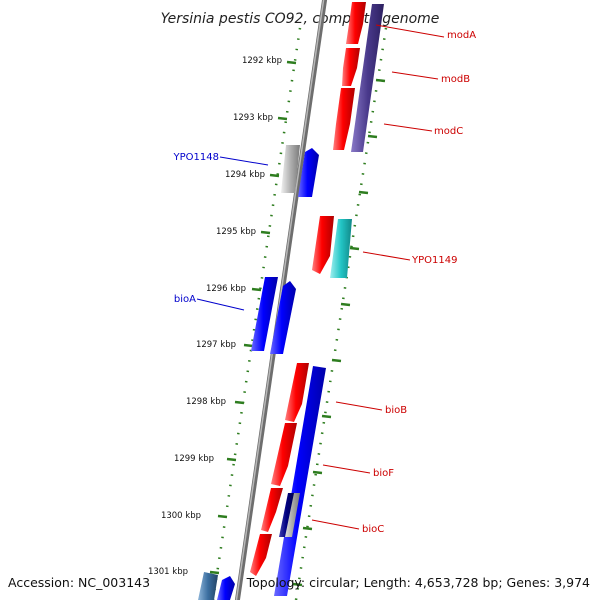  Describe the element at coordinates (216, 345) in the screenshot. I see `tick-label: 1297 kbp` at that location.